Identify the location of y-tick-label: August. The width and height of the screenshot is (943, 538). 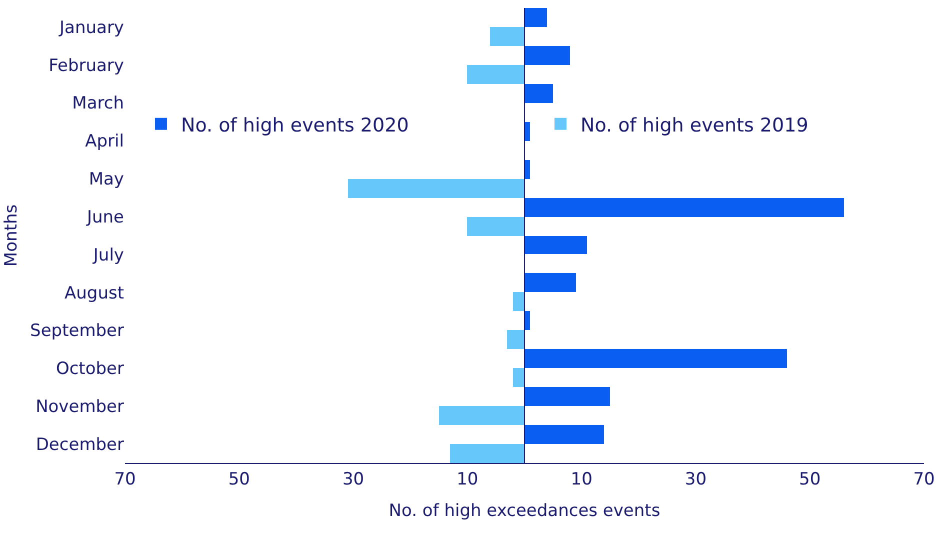
(94, 293).